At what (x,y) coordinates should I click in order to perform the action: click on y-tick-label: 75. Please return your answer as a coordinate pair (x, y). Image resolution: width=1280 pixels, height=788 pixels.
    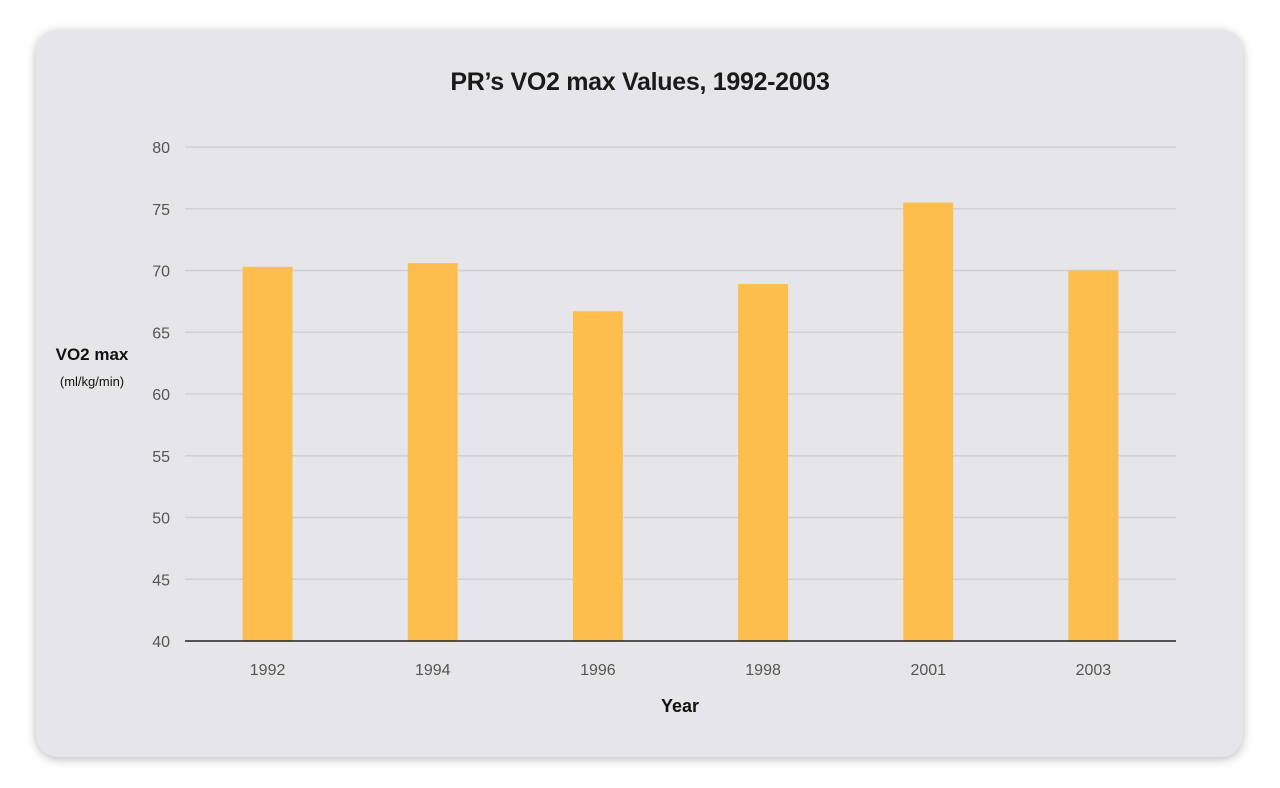
    Looking at the image, I should click on (161, 210).